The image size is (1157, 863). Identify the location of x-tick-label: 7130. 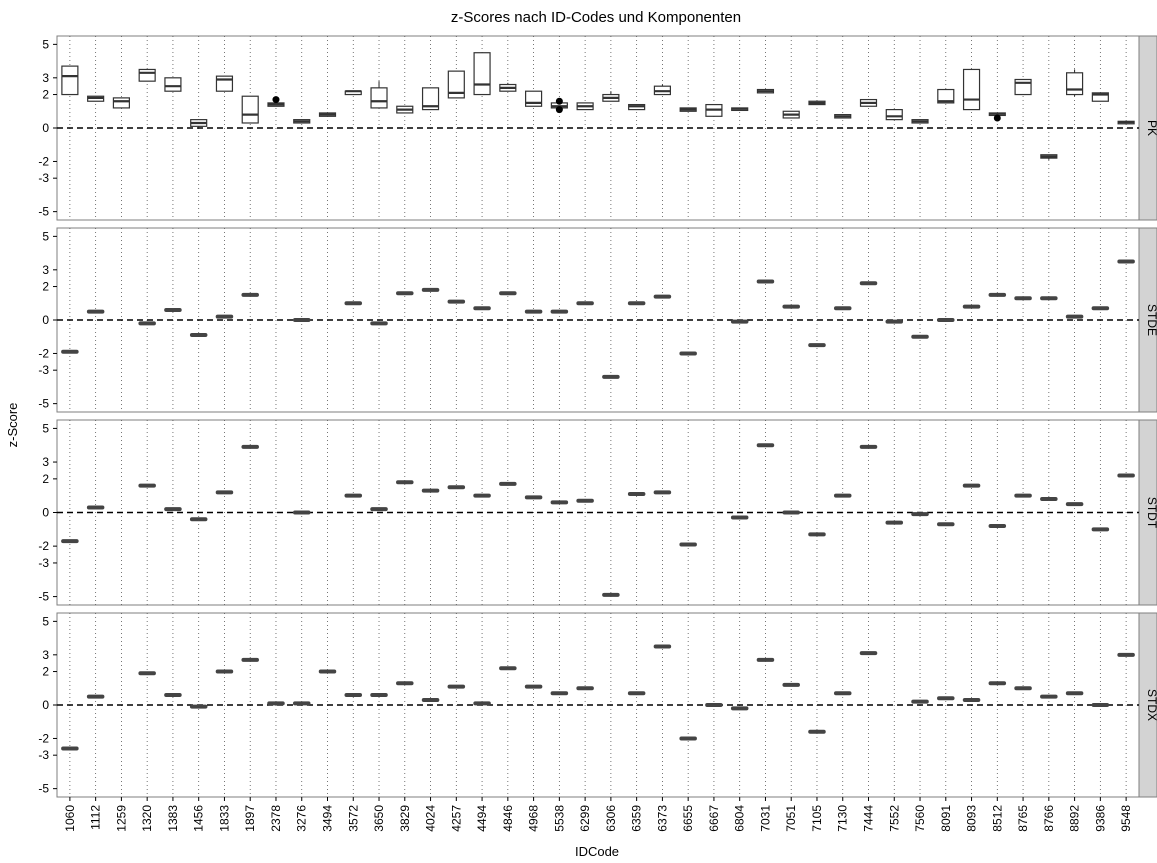
(843, 818).